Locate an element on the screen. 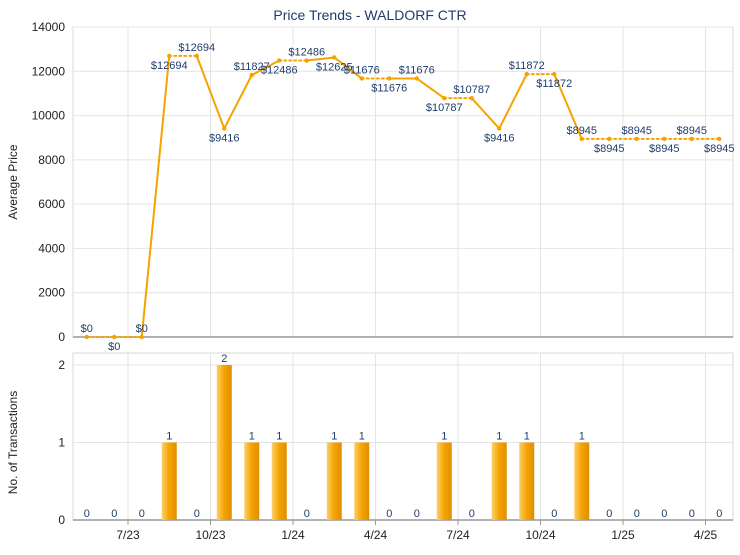  transactions-x-tick-label: 10/23 is located at coordinates (210, 535).